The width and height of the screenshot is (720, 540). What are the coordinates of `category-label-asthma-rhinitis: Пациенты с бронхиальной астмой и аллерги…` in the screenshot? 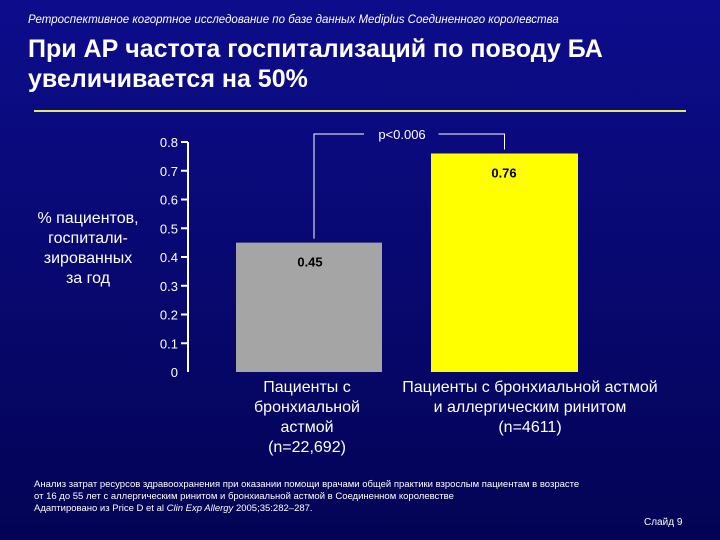 It's located at (530, 408).